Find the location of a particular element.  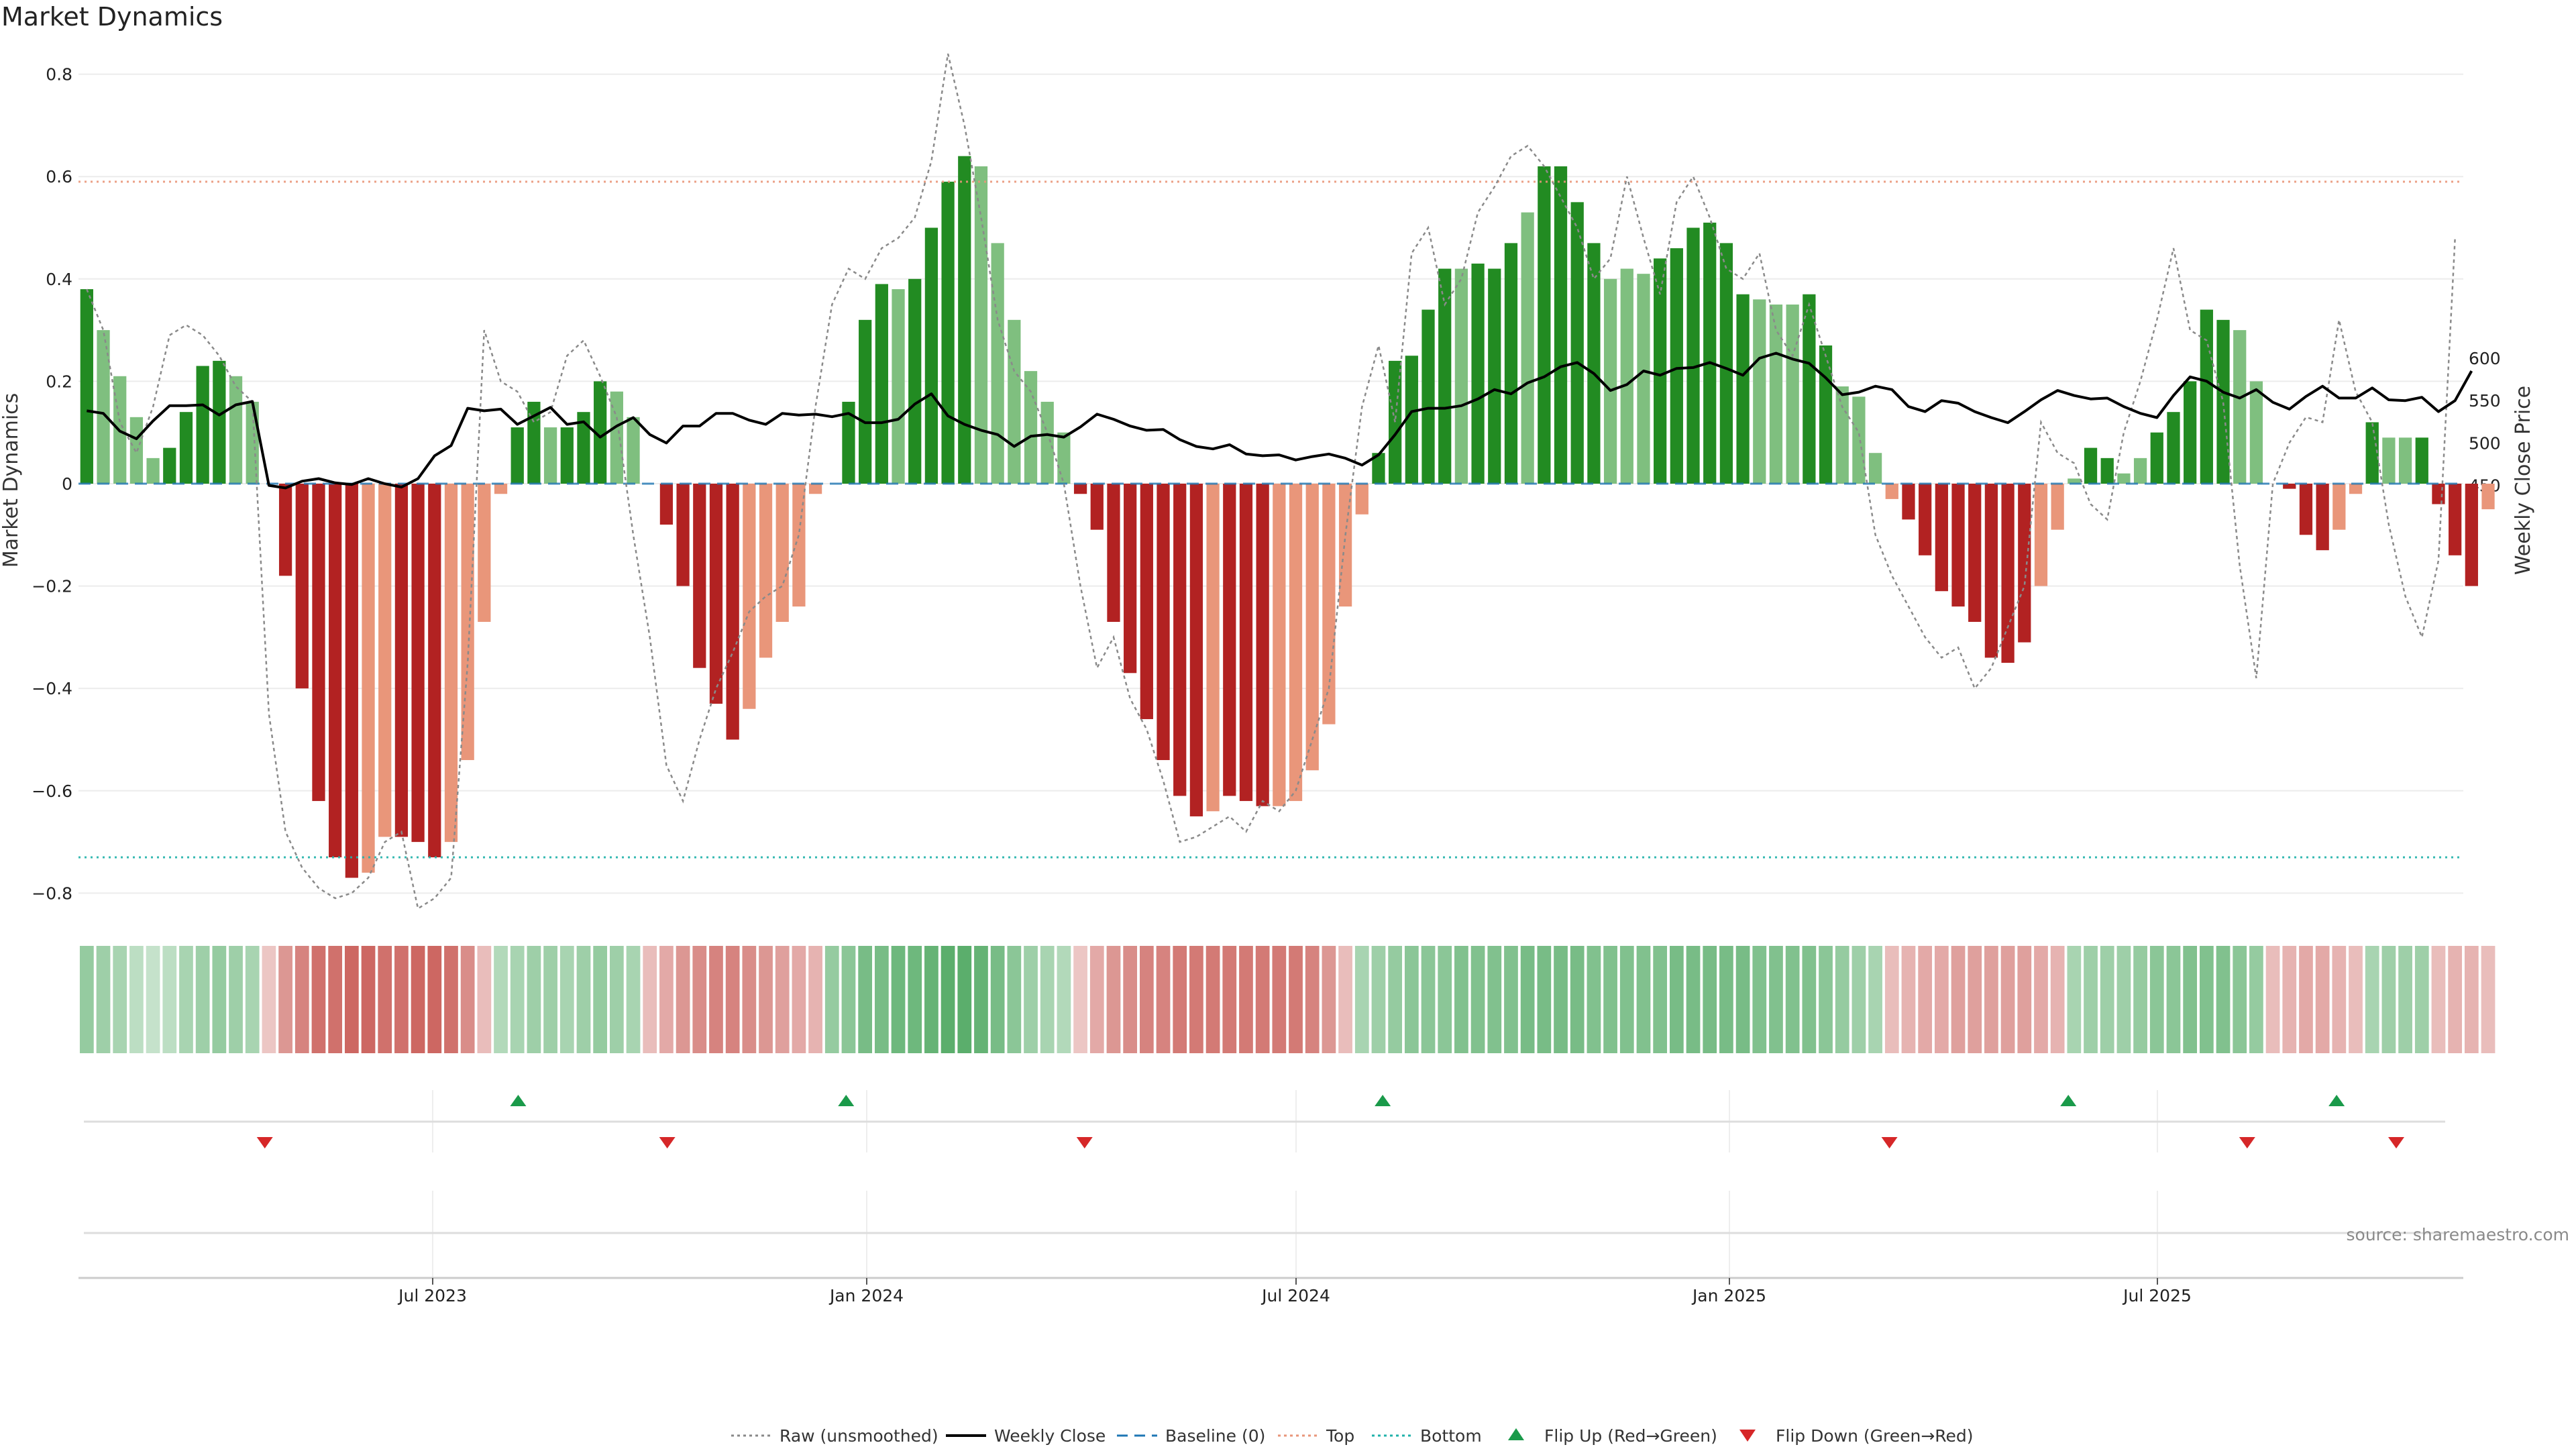

y-tick-label: 0.6 is located at coordinates (59, 176).